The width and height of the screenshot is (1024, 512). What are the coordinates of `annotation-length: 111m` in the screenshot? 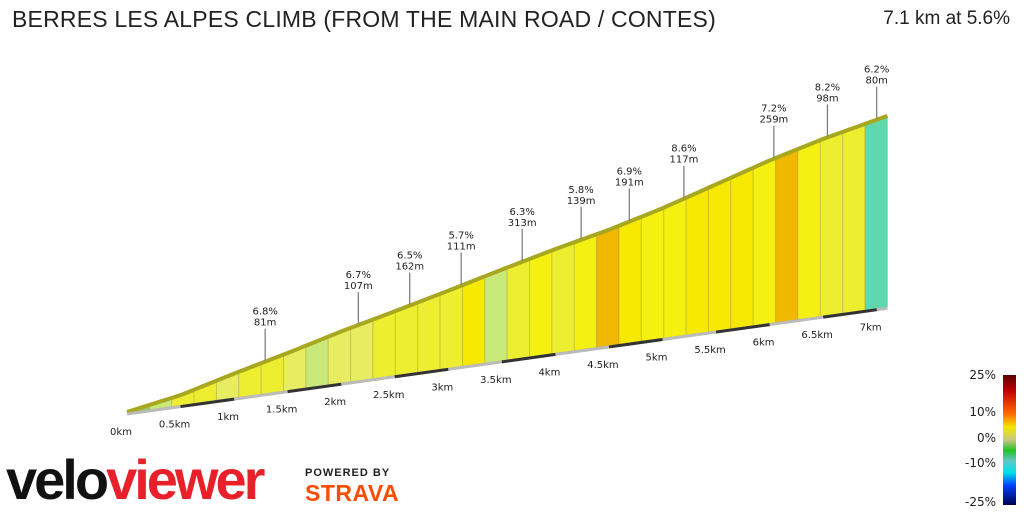 It's located at (461, 247).